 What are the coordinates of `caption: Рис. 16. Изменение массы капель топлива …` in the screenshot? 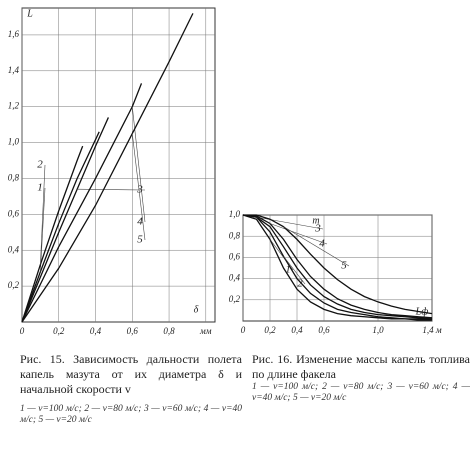 It's located at (361, 366).